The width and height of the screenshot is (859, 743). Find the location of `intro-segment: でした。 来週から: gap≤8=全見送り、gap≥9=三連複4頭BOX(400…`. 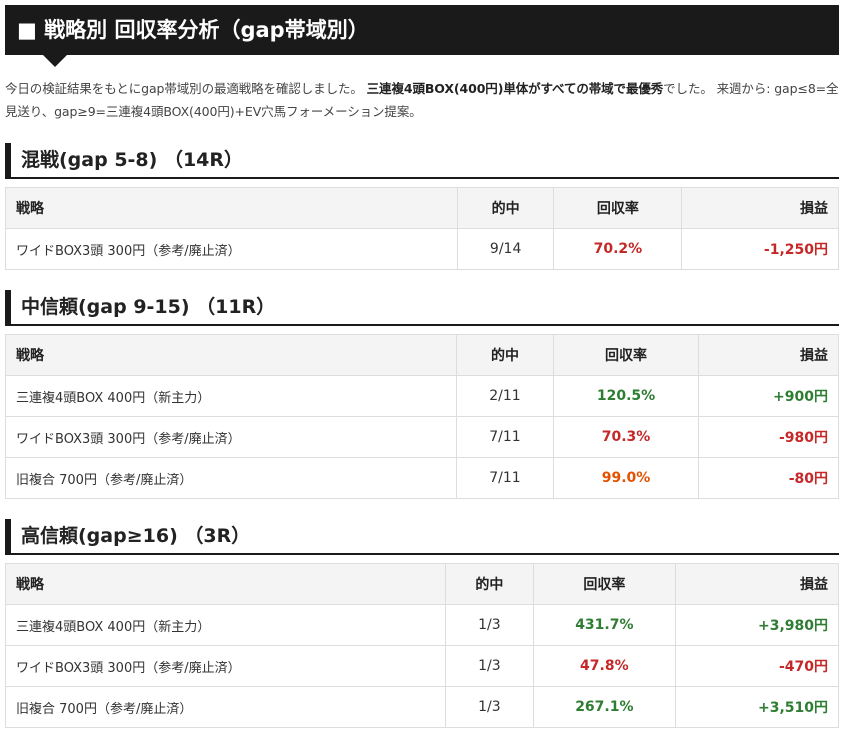

intro-segment: でした。 来週から: gap≤8=全見送り、gap≥9=三連複4頭BOX(400… is located at coordinates (422, 100).